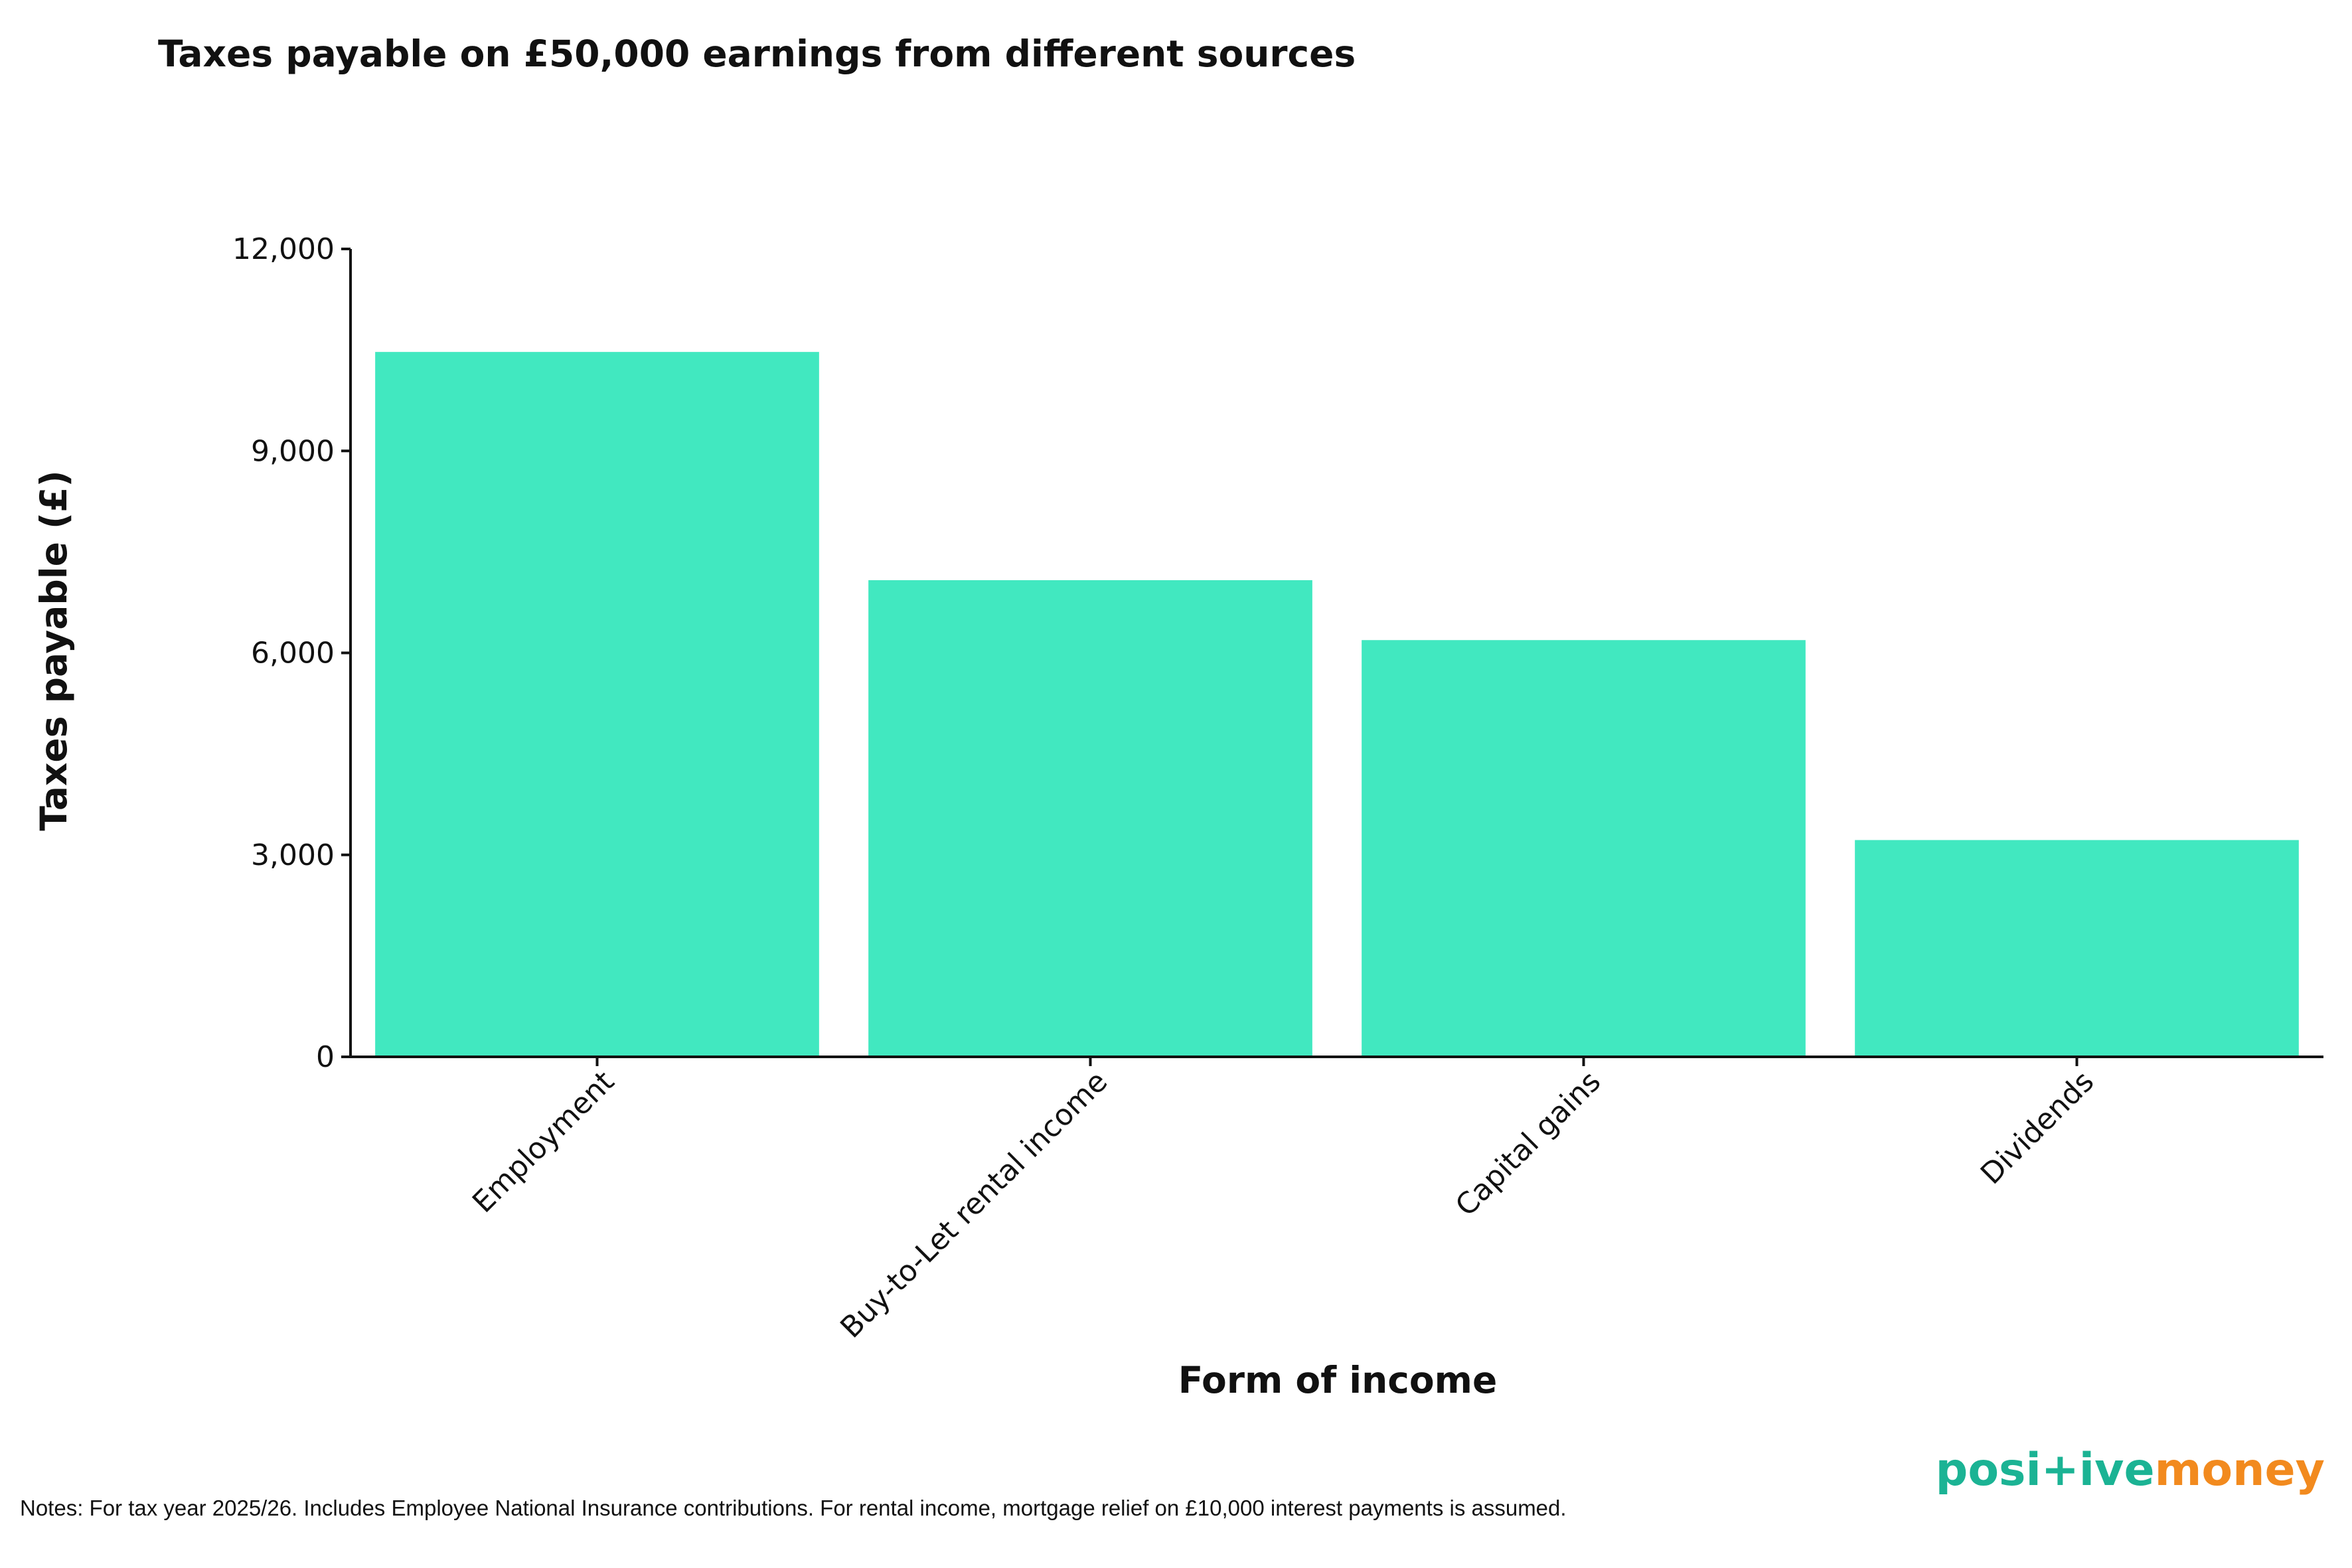  Describe the element at coordinates (293, 855) in the screenshot. I see `y-tick-label: 3,000` at that location.